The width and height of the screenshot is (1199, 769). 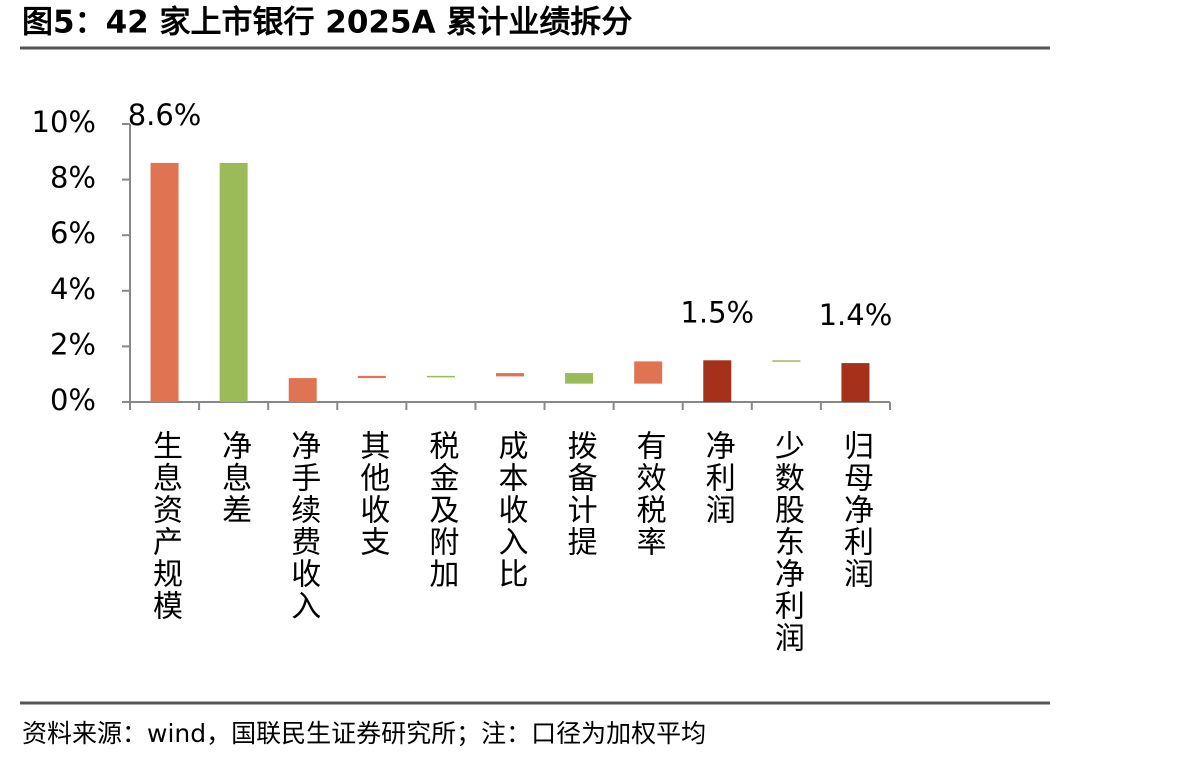 What do you see at coordinates (510, 510) in the screenshot?
I see `x-tick-label: 成本收入比` at bounding box center [510, 510].